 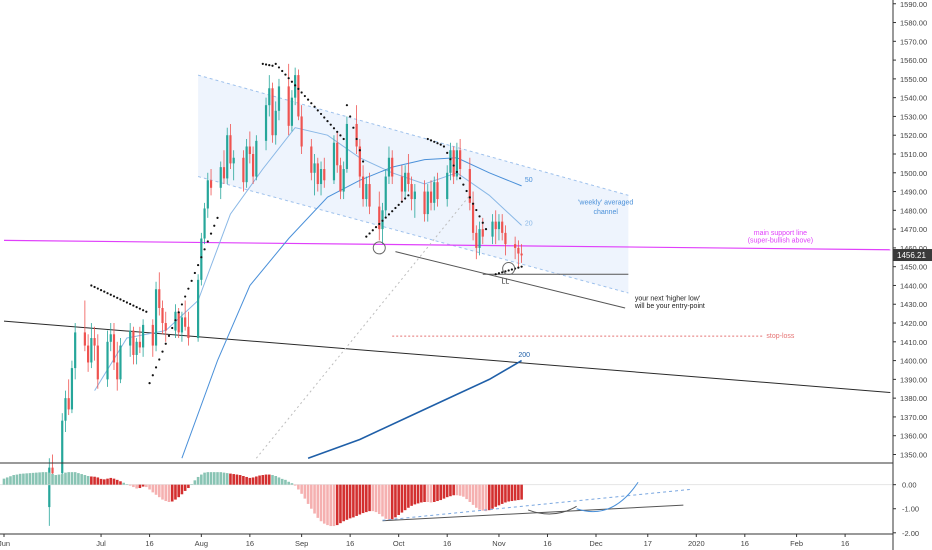 What do you see at coordinates (913, 192) in the screenshot?
I see `y-tick-label: 1490.00` at bounding box center [913, 192].